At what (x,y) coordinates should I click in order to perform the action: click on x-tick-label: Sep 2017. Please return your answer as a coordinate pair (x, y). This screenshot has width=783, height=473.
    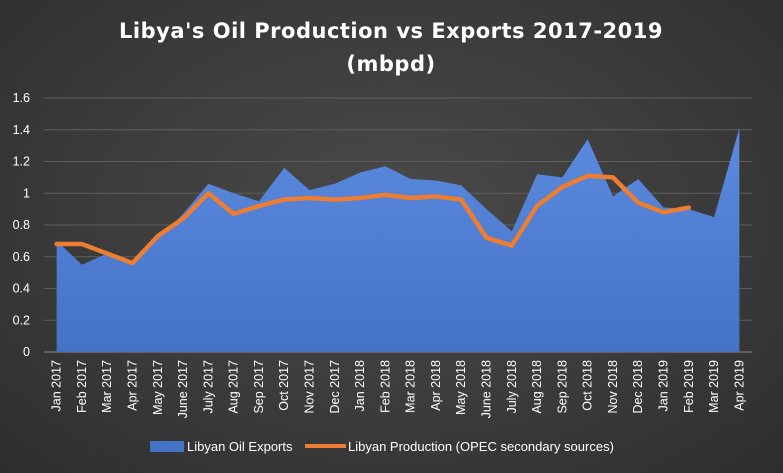
    Looking at the image, I should click on (259, 387).